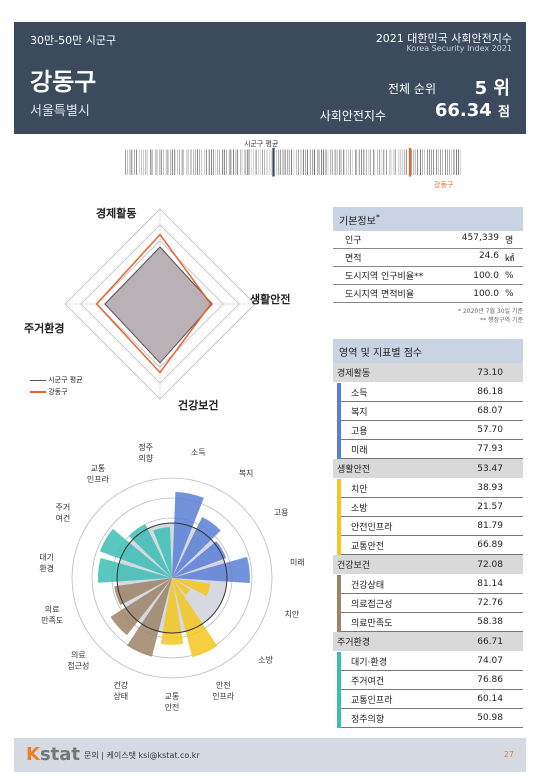 This screenshot has width=540, height=780. I want to click on score-group-row: 경제활동 73.10, so click(428, 373).